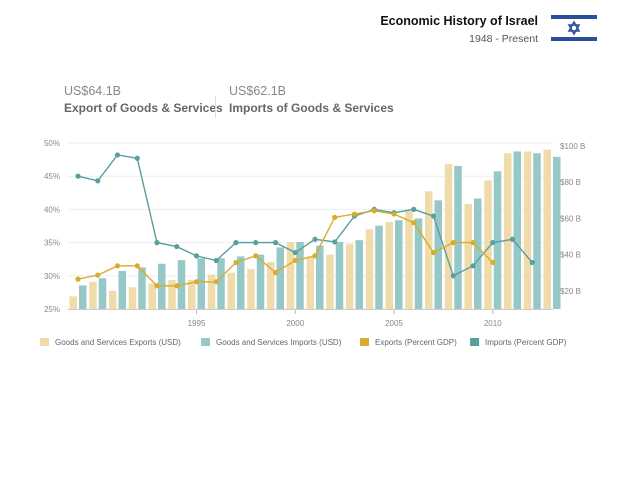  I want to click on y-right-tick-label: $80 B, so click(570, 182).